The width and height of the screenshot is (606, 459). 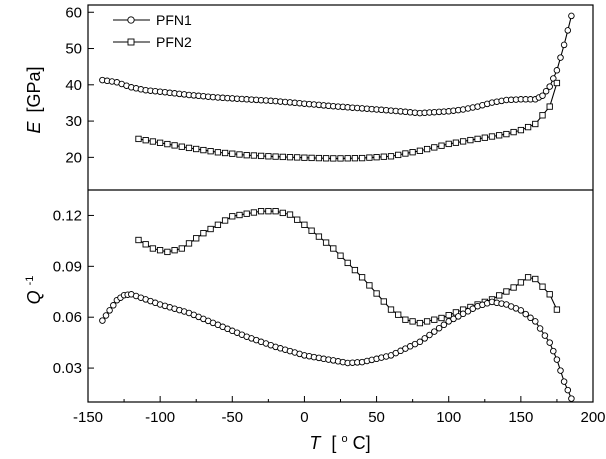 What do you see at coordinates (67, 368) in the screenshot?
I see `q-axis-tick-label: 0.03` at bounding box center [67, 368].